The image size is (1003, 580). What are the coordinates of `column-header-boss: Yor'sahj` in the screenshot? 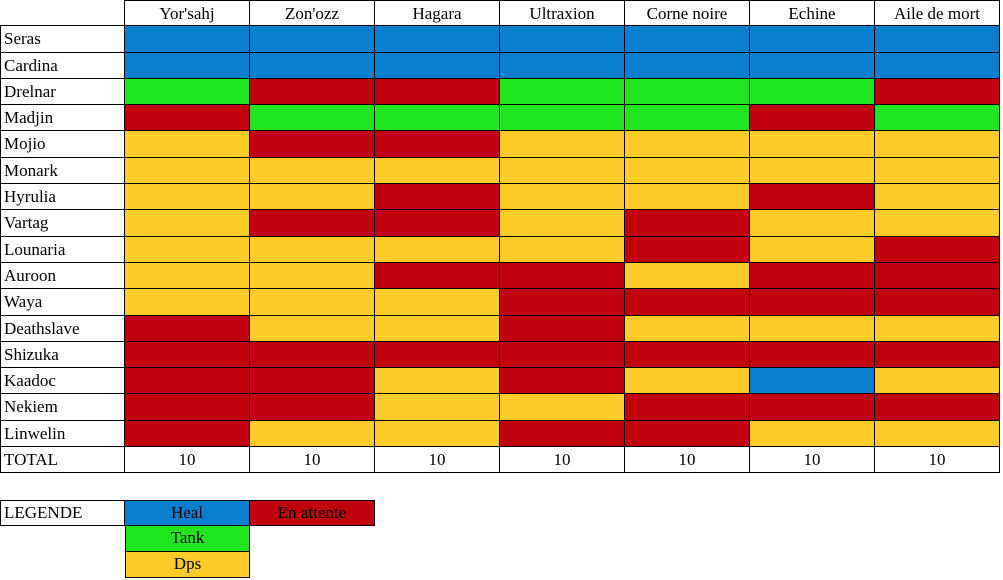 It's located at (187, 13).